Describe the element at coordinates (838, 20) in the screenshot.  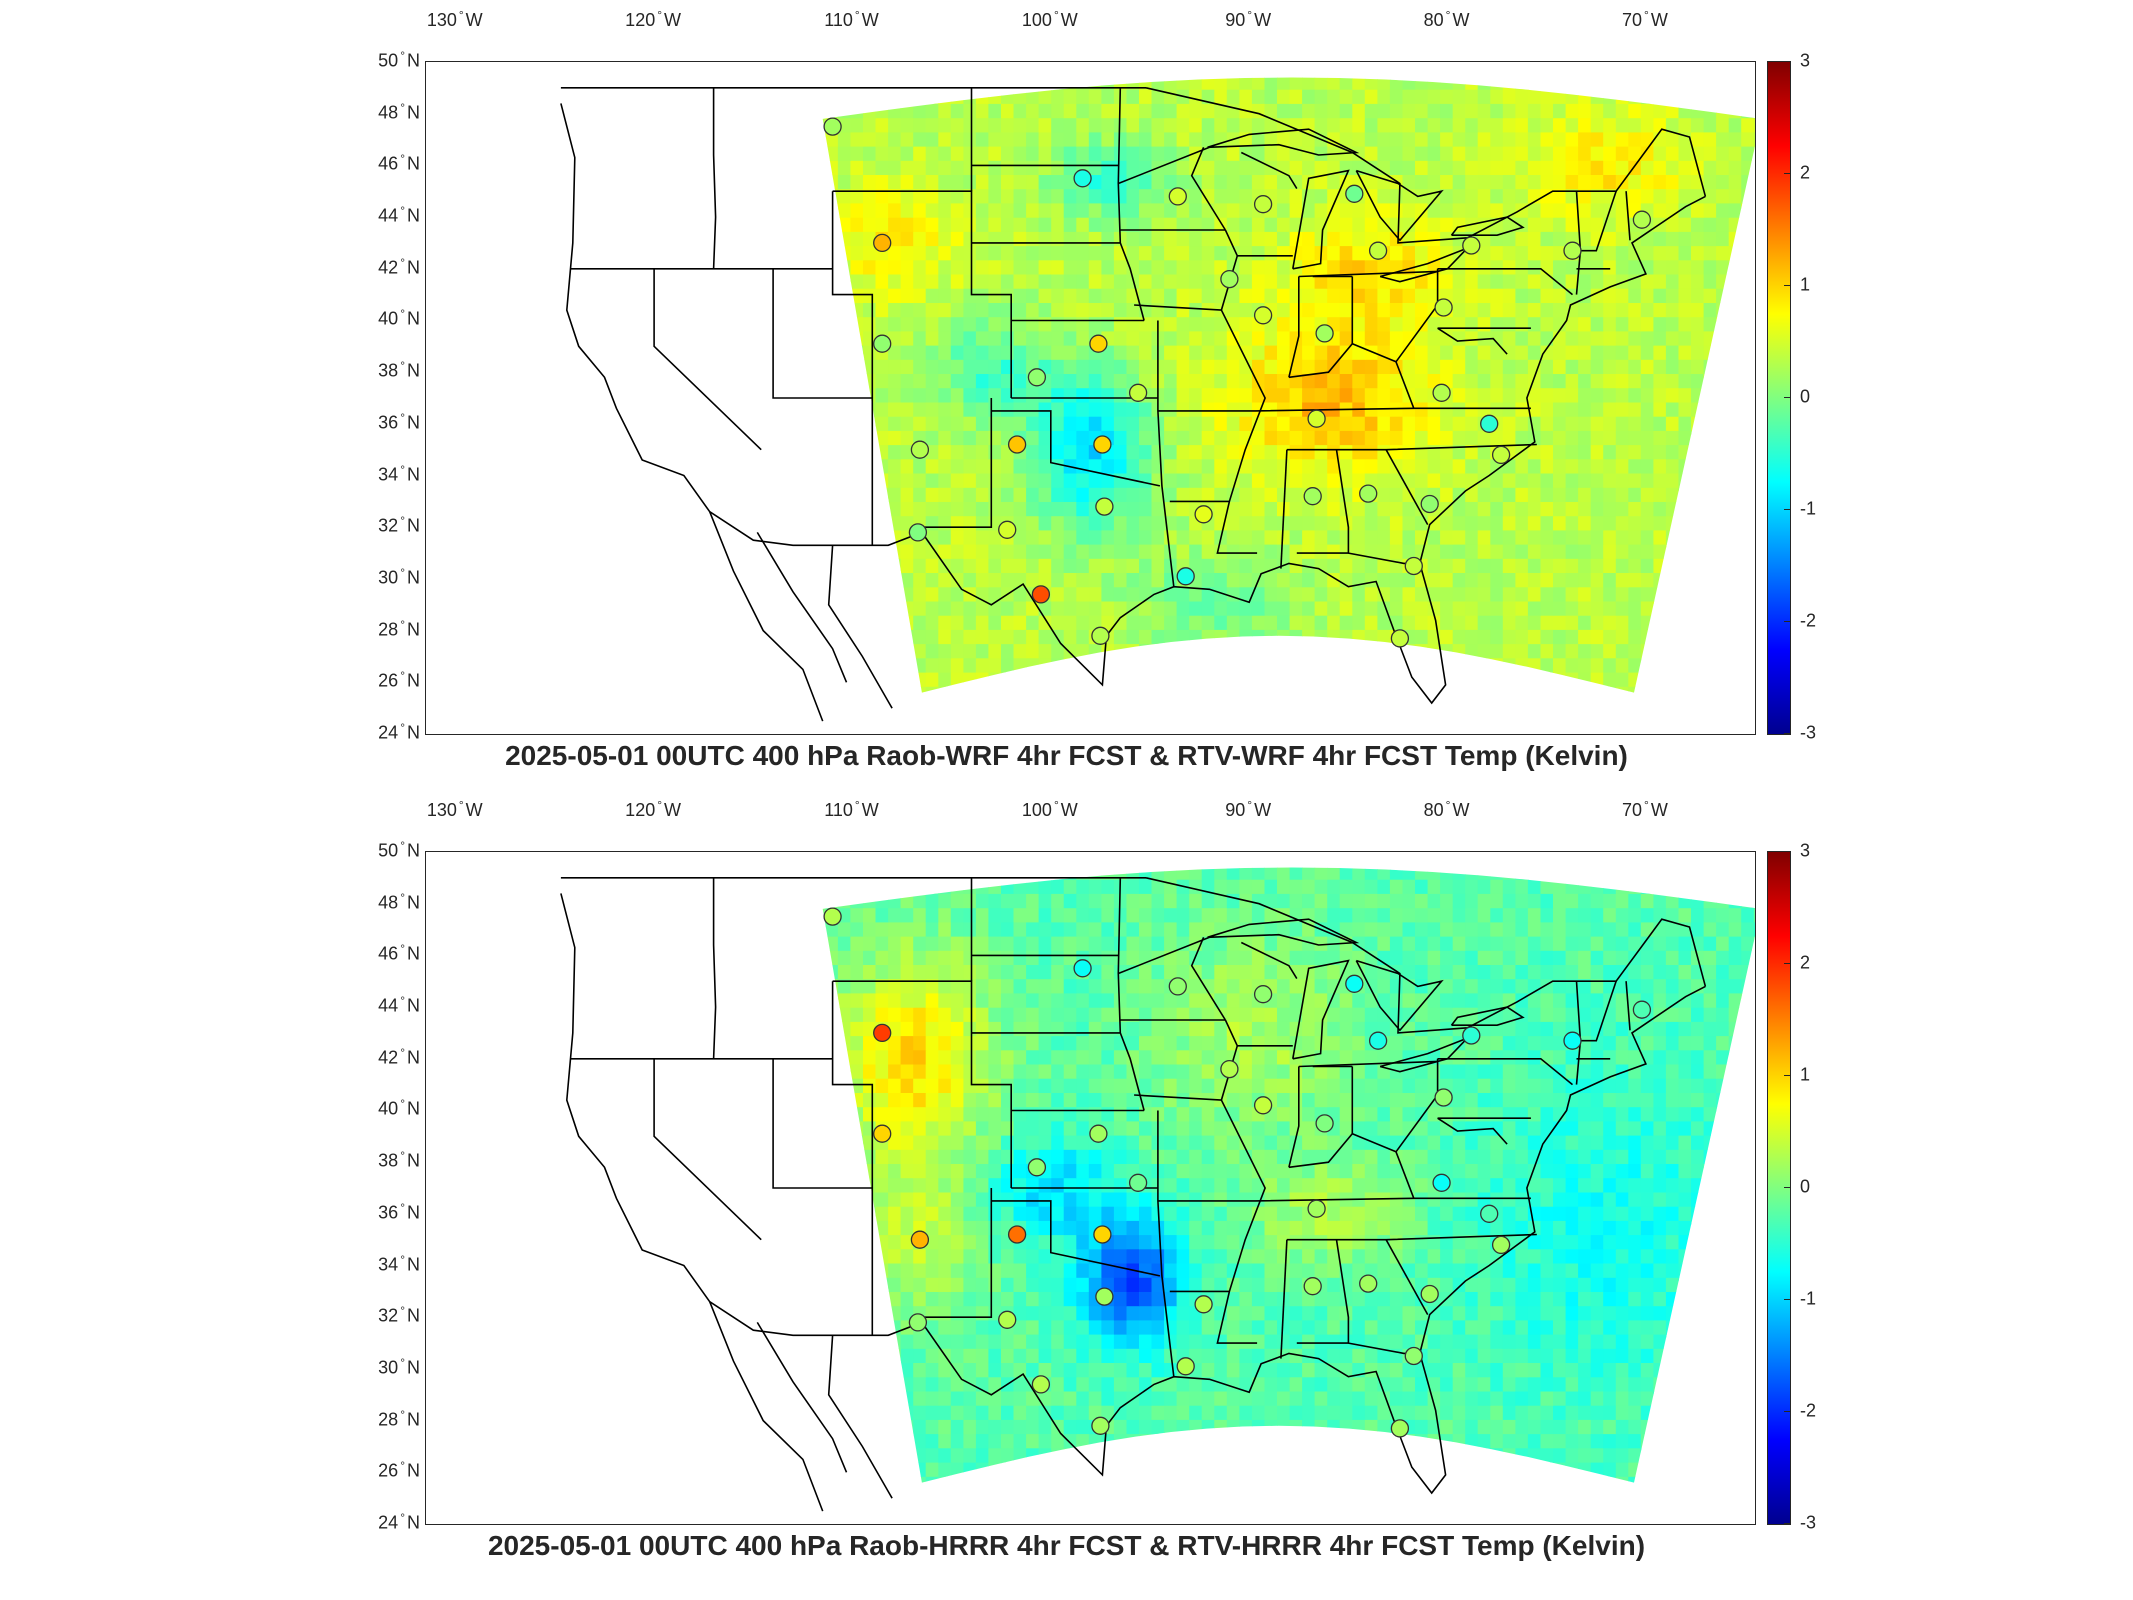
I see `longitude-value: 110` at that location.